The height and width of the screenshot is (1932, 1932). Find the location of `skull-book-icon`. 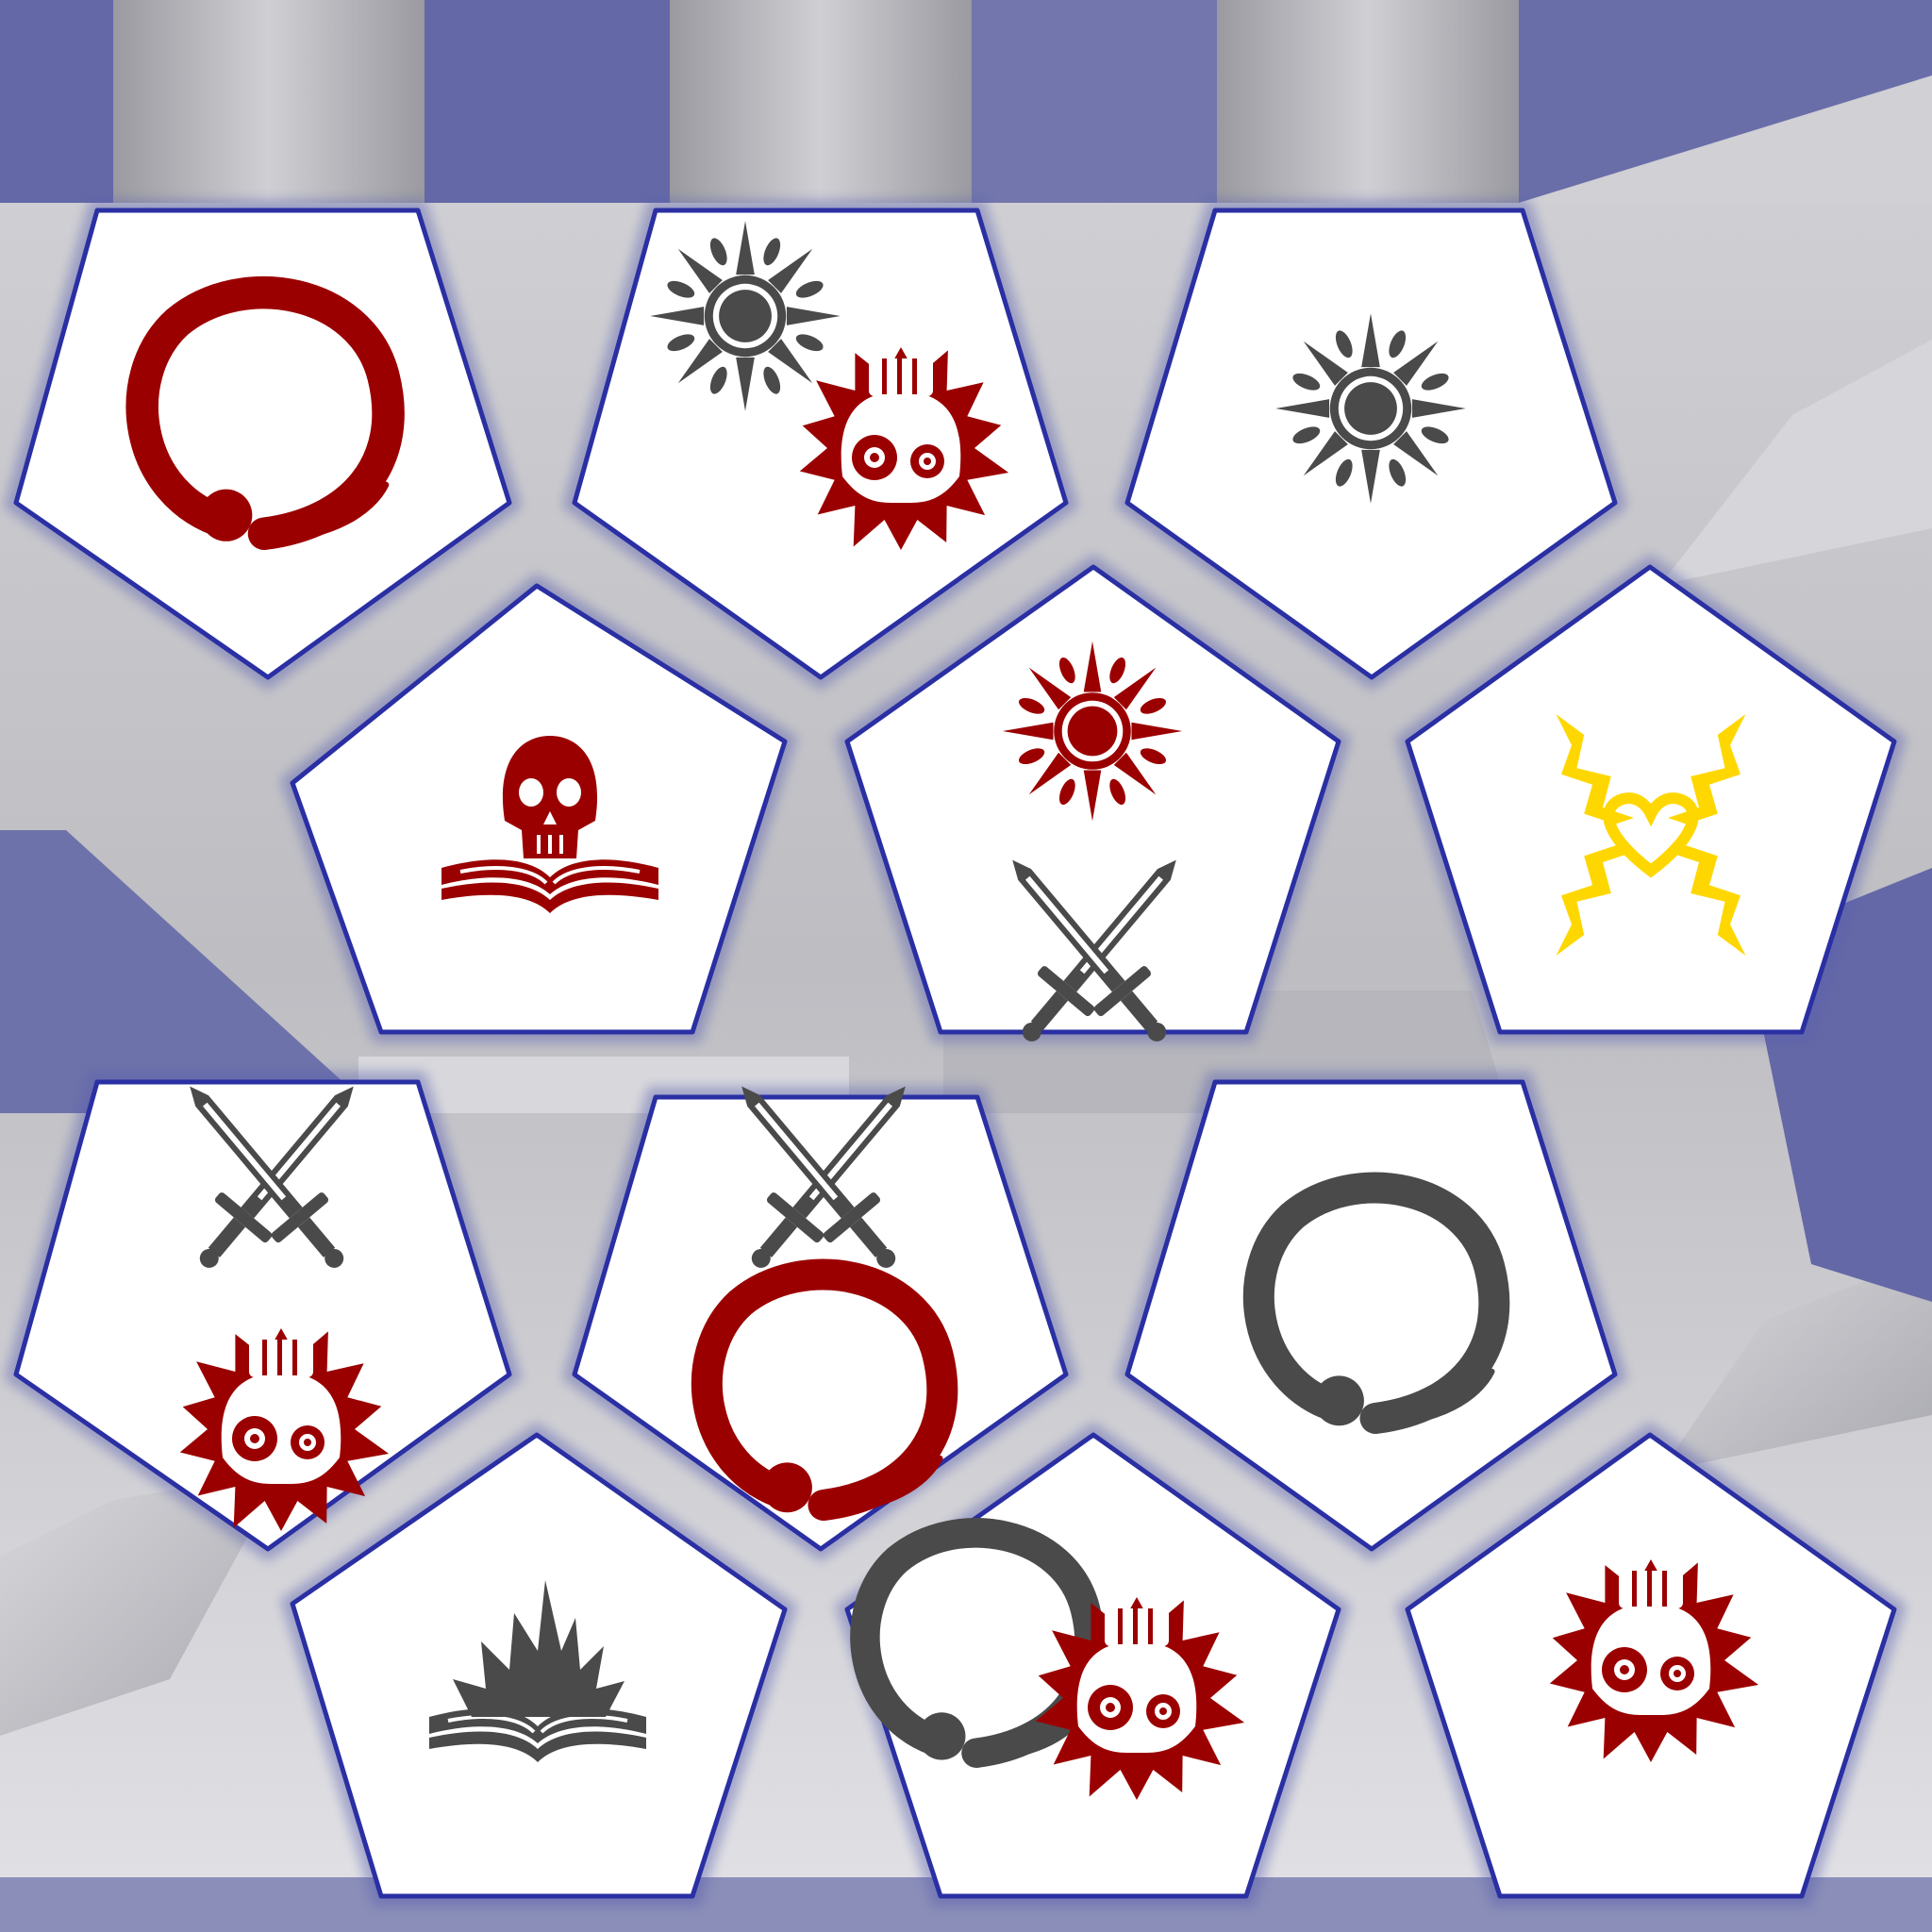

skull-book-icon is located at coordinates (550, 824).